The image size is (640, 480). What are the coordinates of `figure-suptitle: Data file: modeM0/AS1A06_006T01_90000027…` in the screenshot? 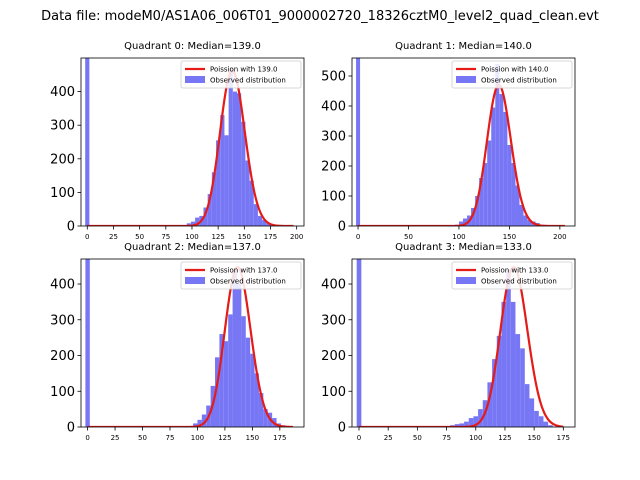 It's located at (320, 16).